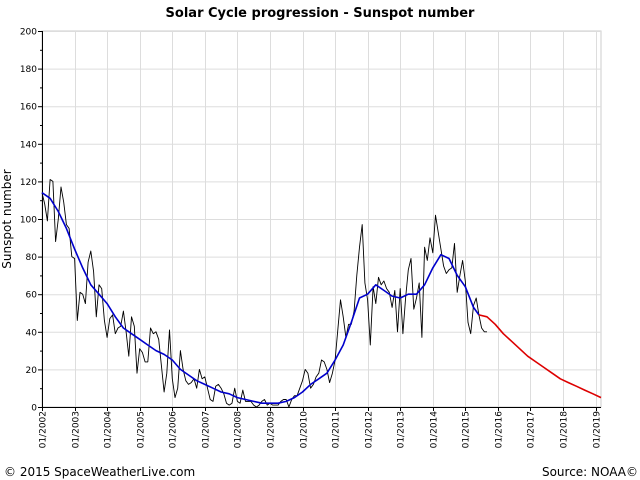 This screenshot has height=480, width=640. I want to click on source-text: Source: NOAA©, so click(590, 472).